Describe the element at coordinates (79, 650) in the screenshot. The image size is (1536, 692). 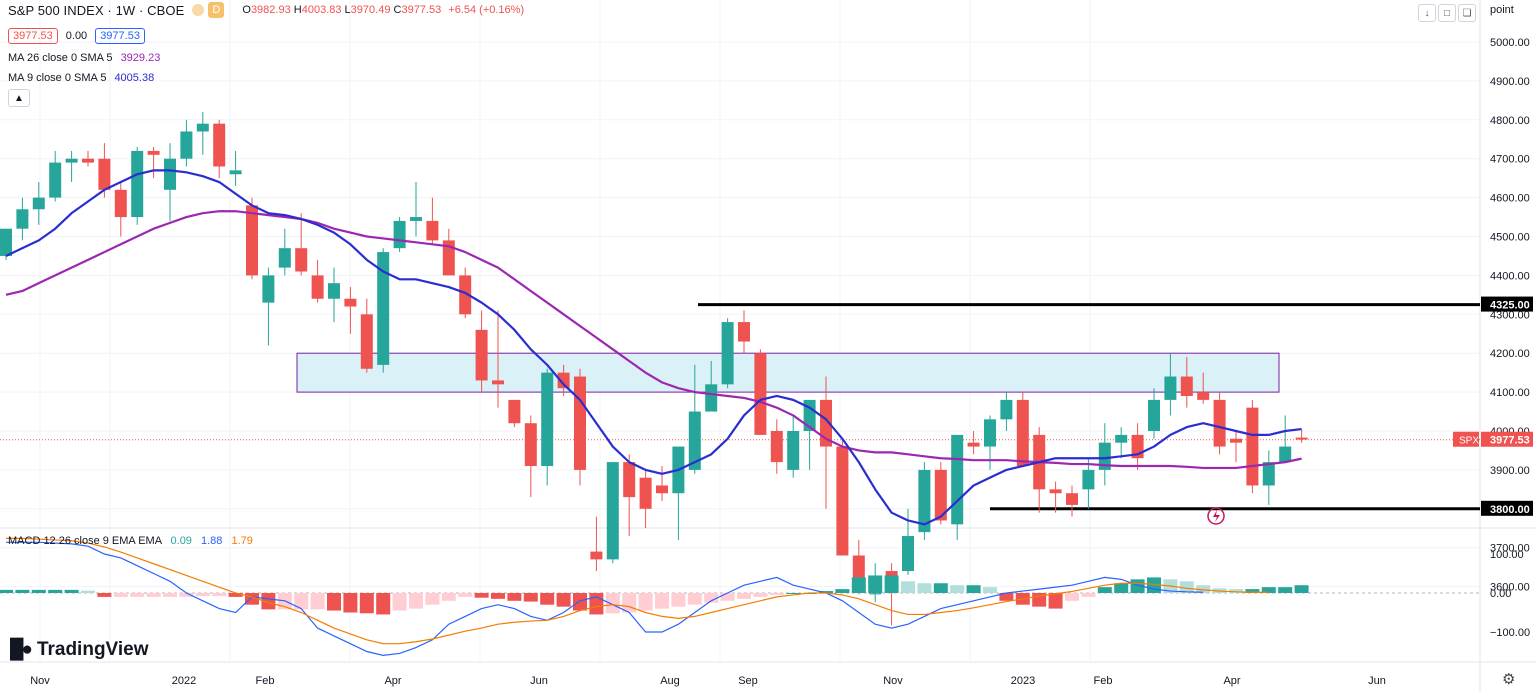
I see `tradingview-logo: █● TradingView` at that location.